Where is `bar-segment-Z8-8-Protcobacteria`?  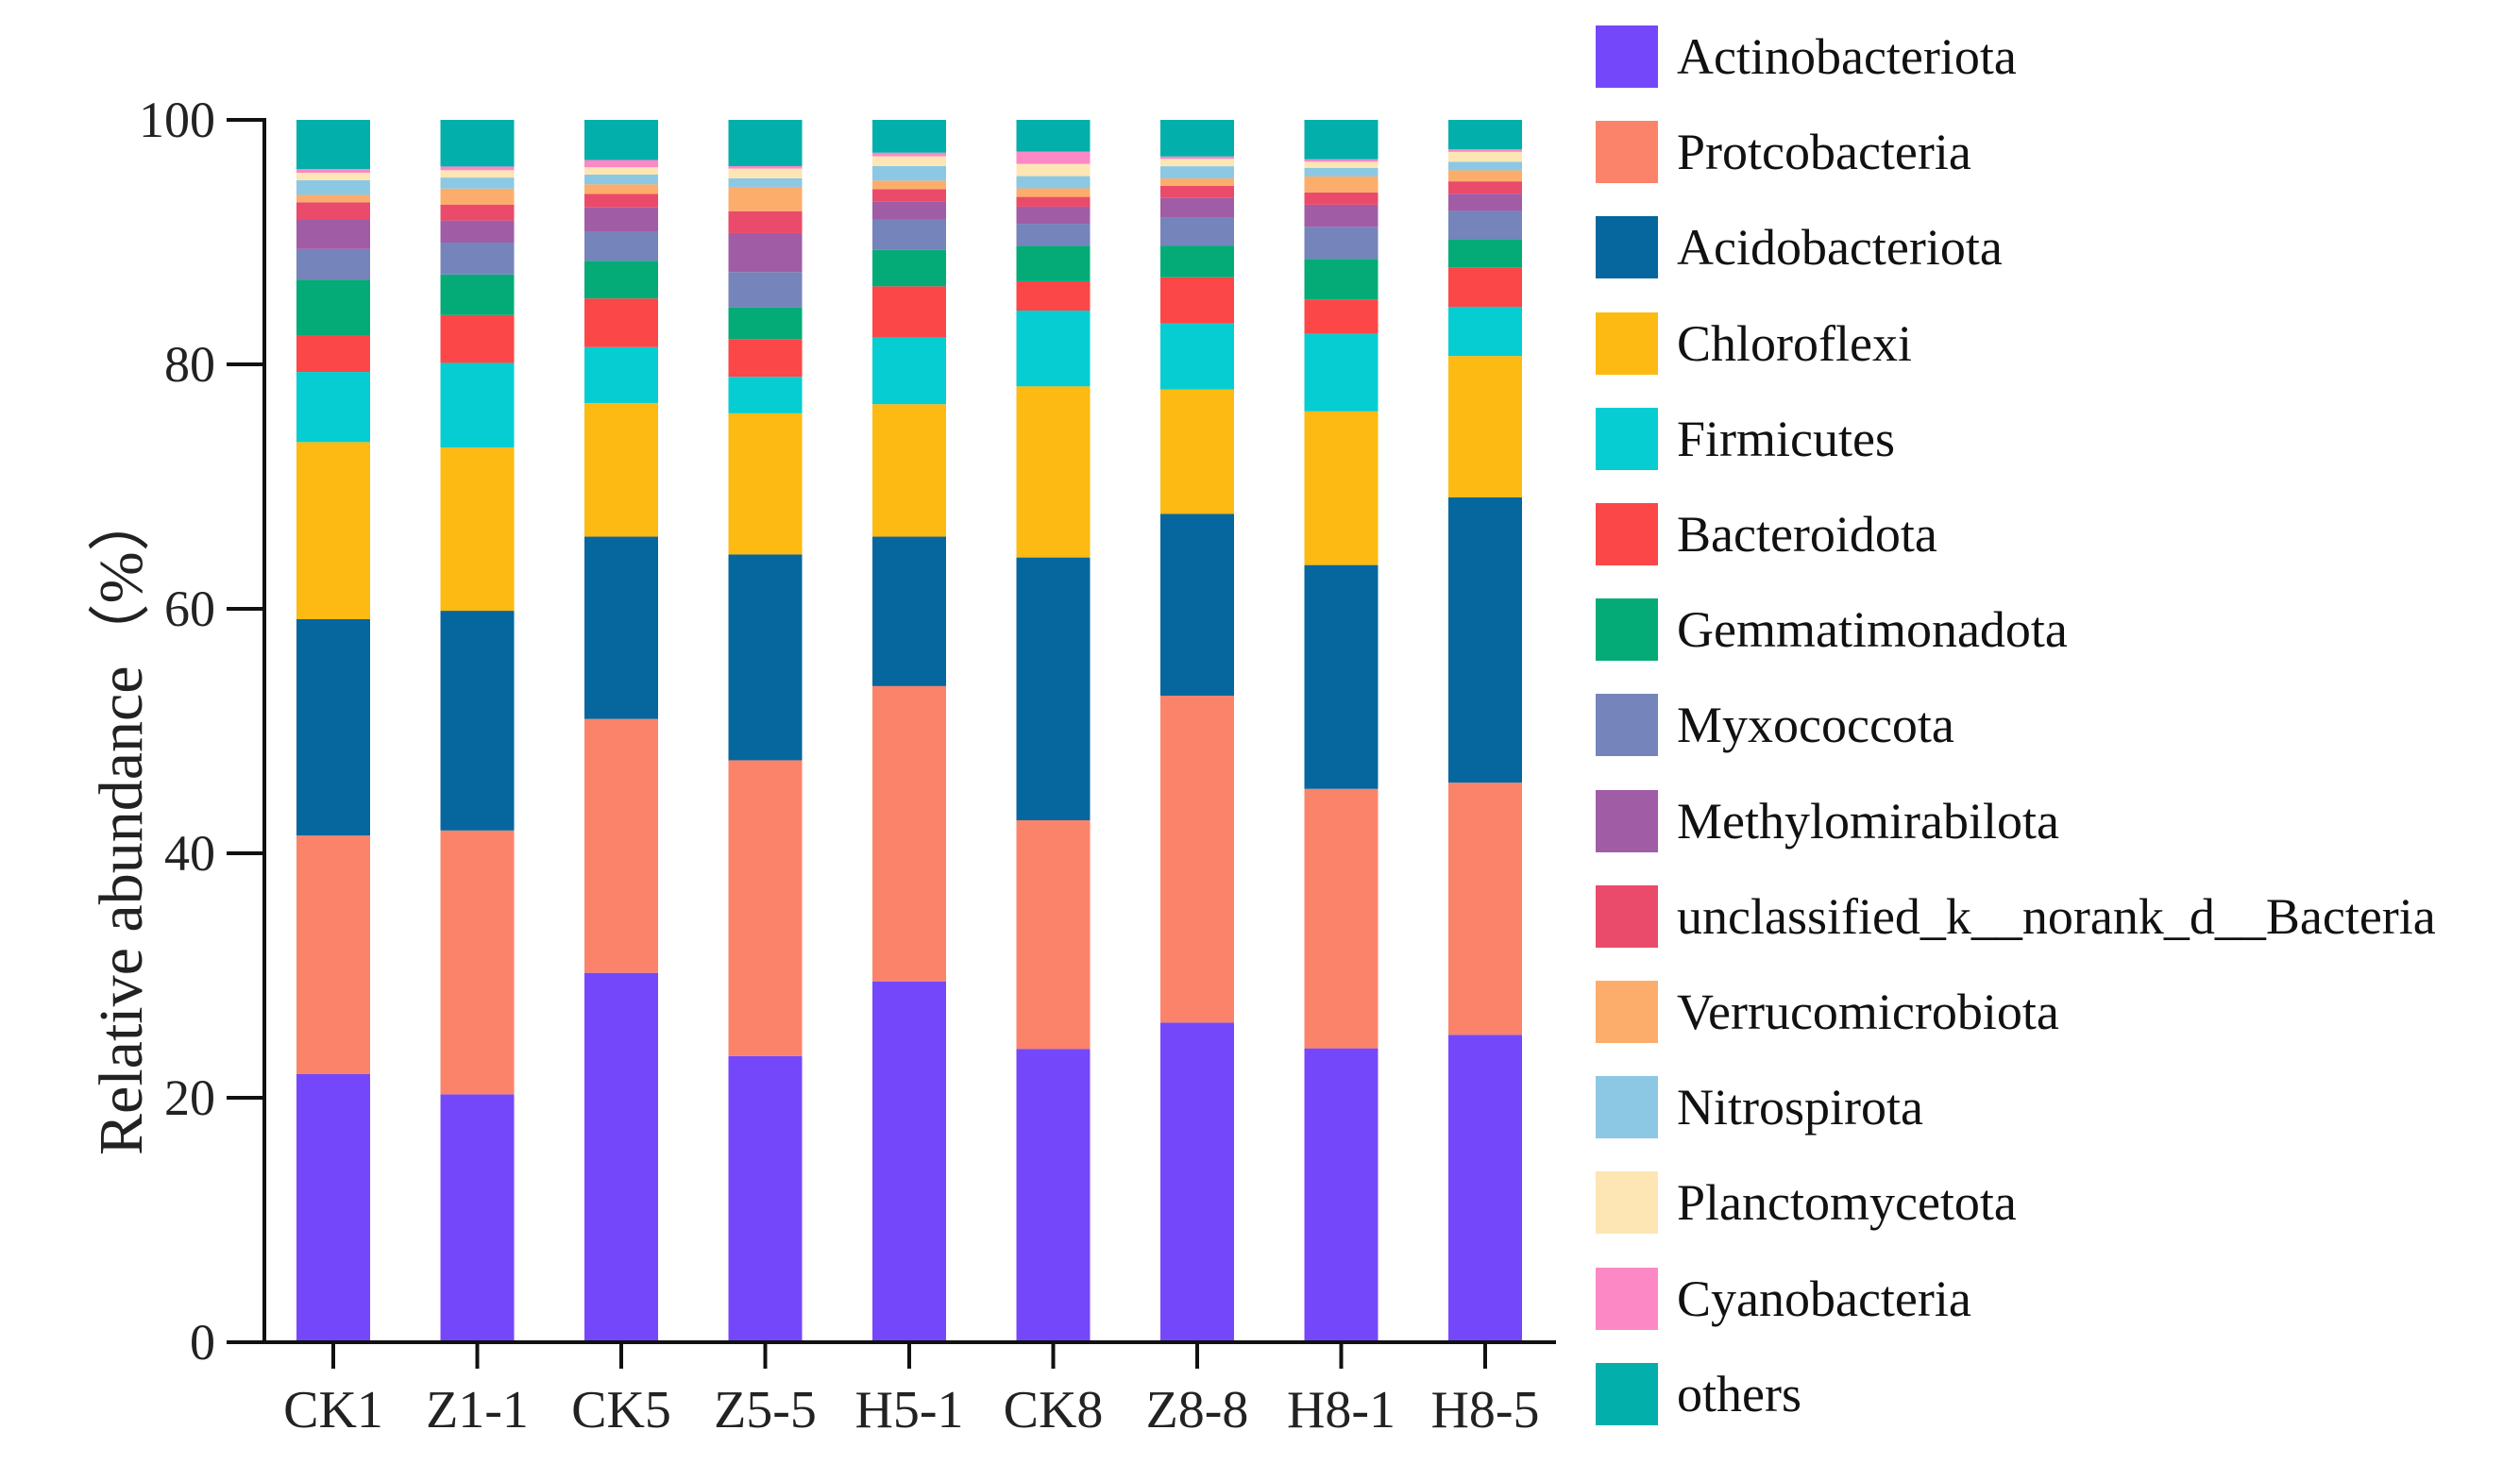
bar-segment-Z8-8-Protcobacteria is located at coordinates (1197, 859).